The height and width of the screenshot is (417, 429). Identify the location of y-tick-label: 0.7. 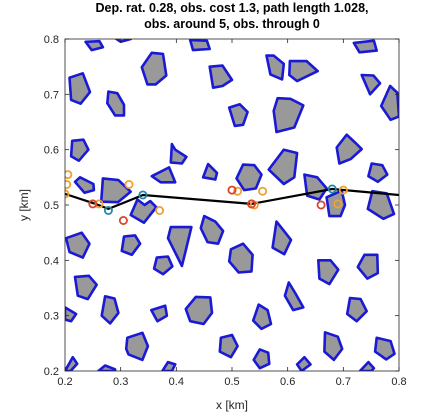
(51, 95).